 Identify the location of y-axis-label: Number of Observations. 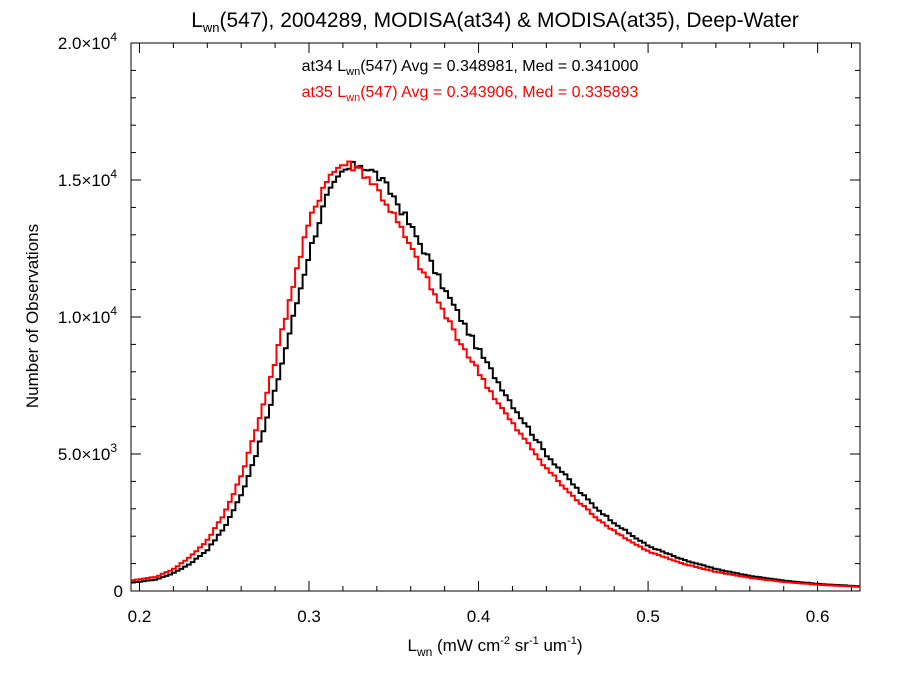
(32, 316).